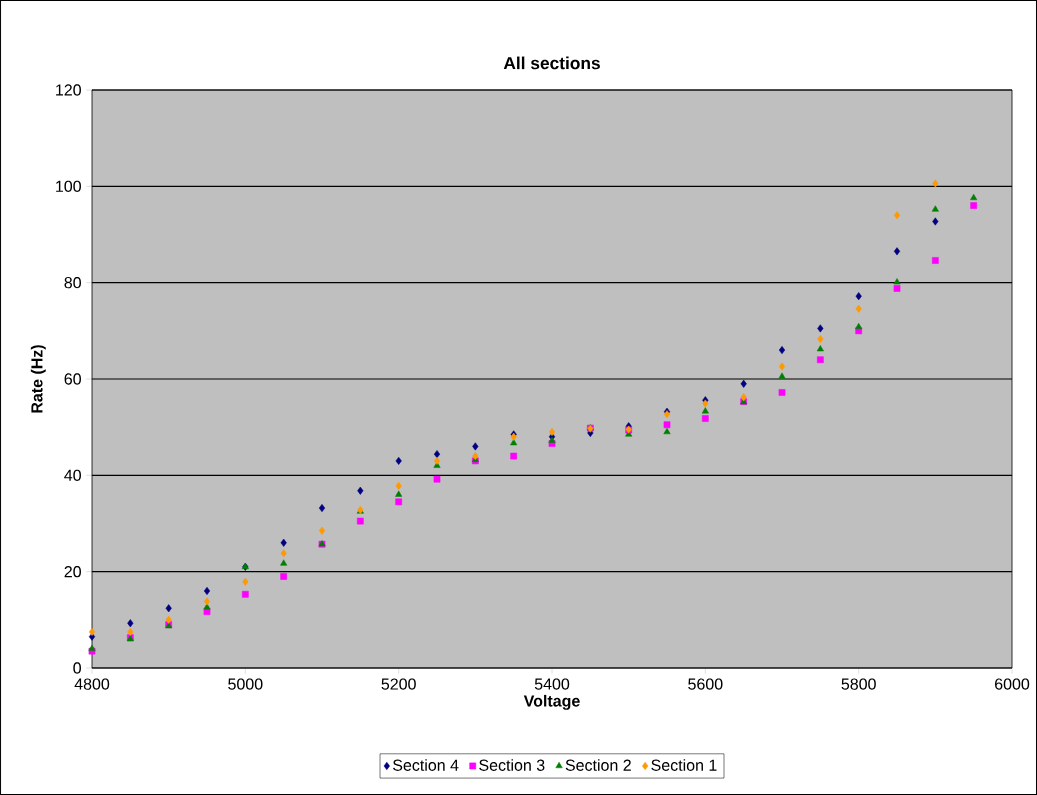  I want to click on y-tick-label: 20, so click(72, 572).